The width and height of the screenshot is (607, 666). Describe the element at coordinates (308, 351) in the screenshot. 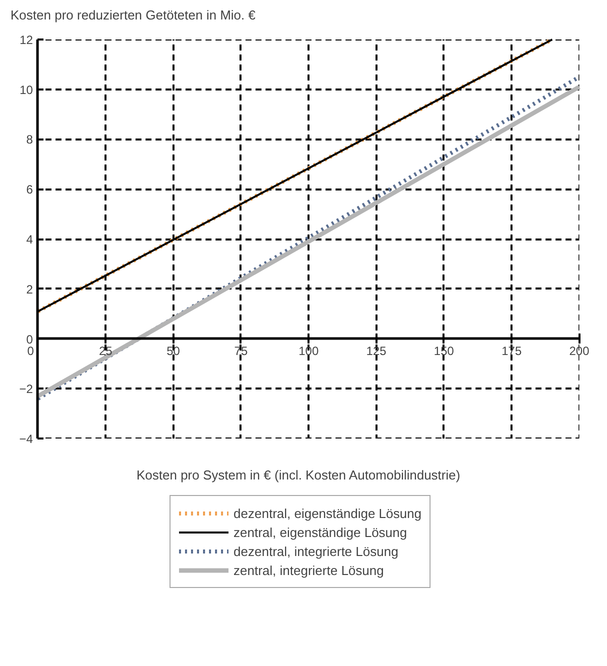

I see `x-tick-label: 100` at that location.